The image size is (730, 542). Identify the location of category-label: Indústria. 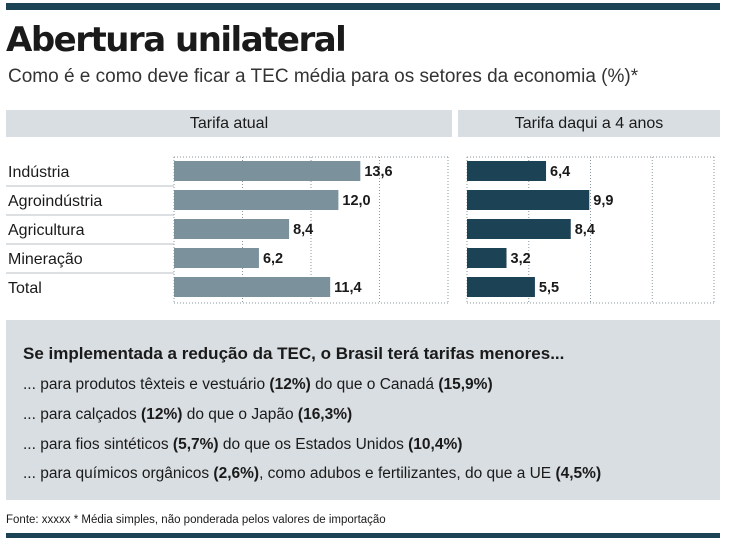
(38, 172).